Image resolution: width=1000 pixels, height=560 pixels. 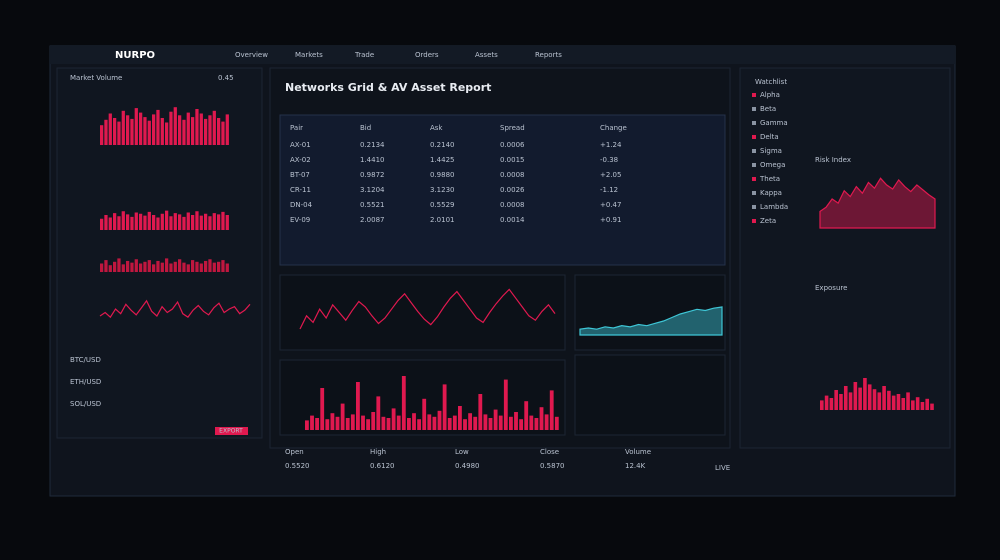 What do you see at coordinates (372, 205) in the screenshot?
I see `table-cell: 0.5521` at bounding box center [372, 205].